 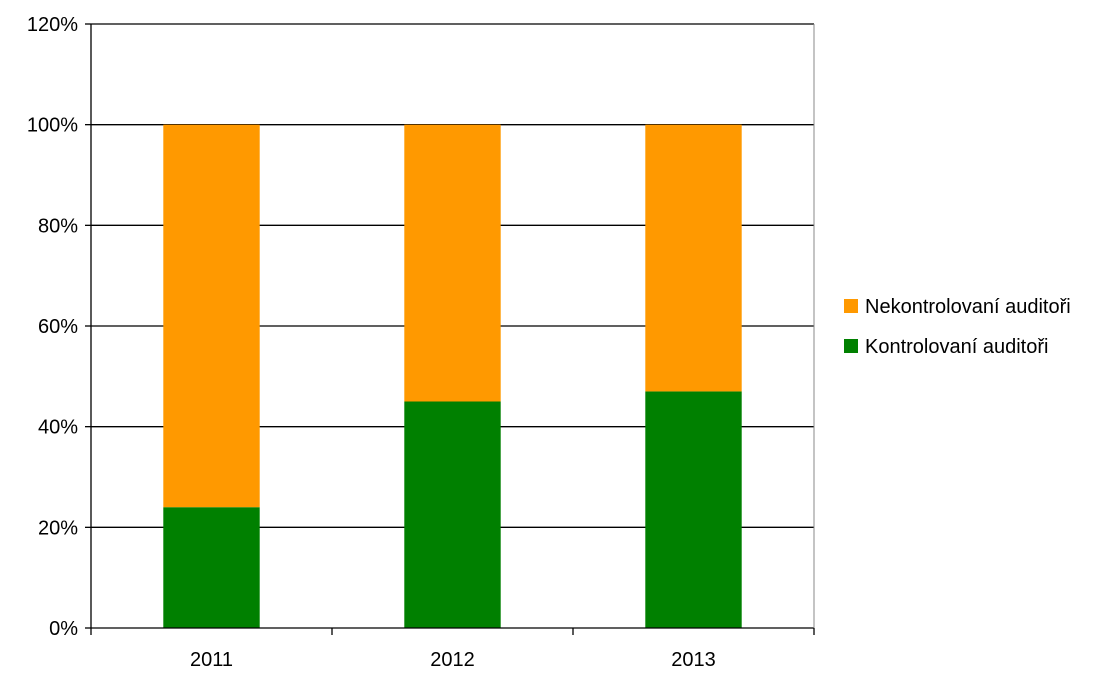 I want to click on y-tick-label: 40%, so click(x=58, y=428).